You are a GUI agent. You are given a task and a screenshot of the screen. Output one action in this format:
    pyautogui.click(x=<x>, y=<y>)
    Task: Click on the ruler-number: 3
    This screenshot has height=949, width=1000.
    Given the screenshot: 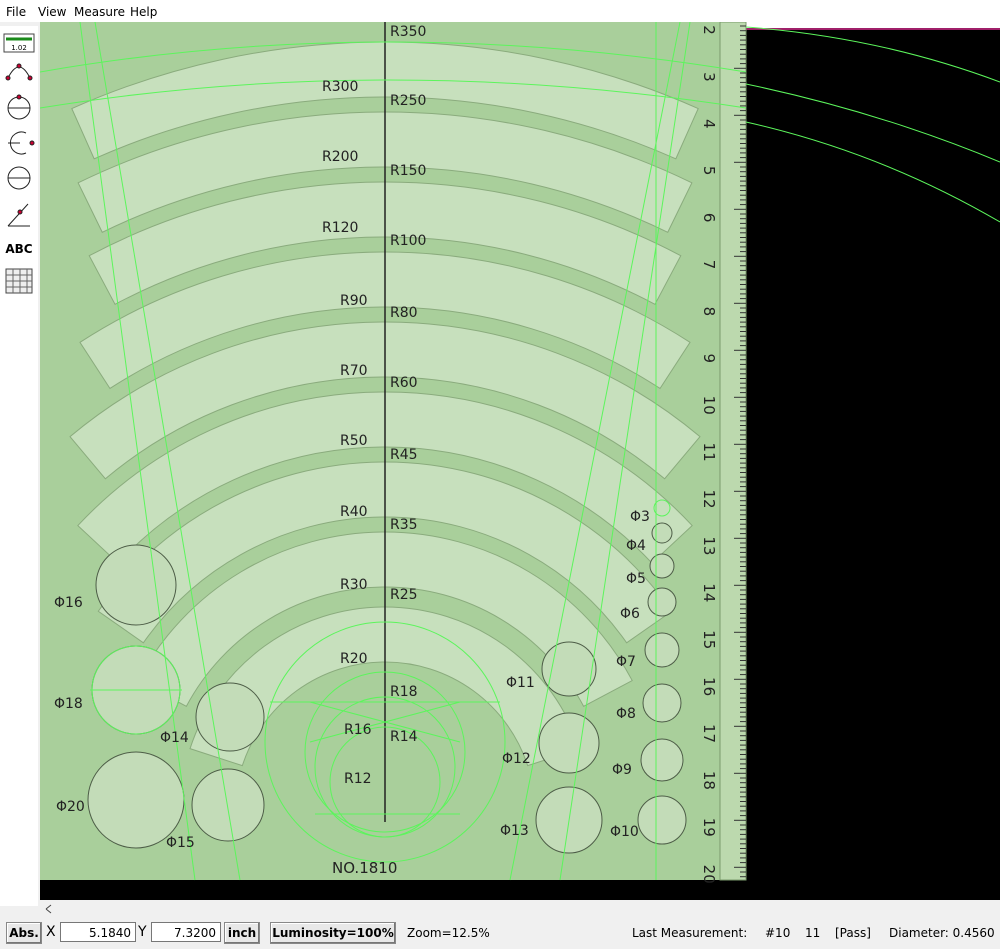 What is the action you would take?
    pyautogui.click(x=709, y=77)
    